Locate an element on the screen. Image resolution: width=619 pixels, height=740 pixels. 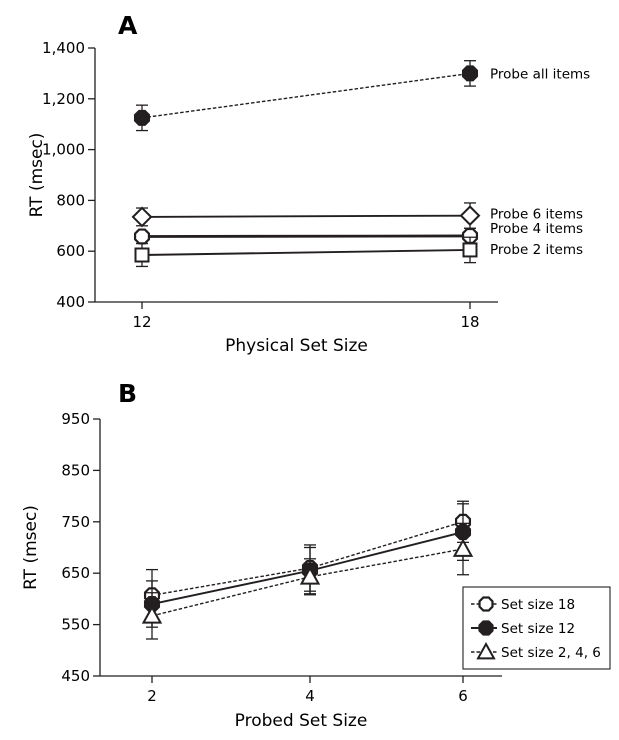
legend-label: Set size 18 is located at coordinates (538, 605).